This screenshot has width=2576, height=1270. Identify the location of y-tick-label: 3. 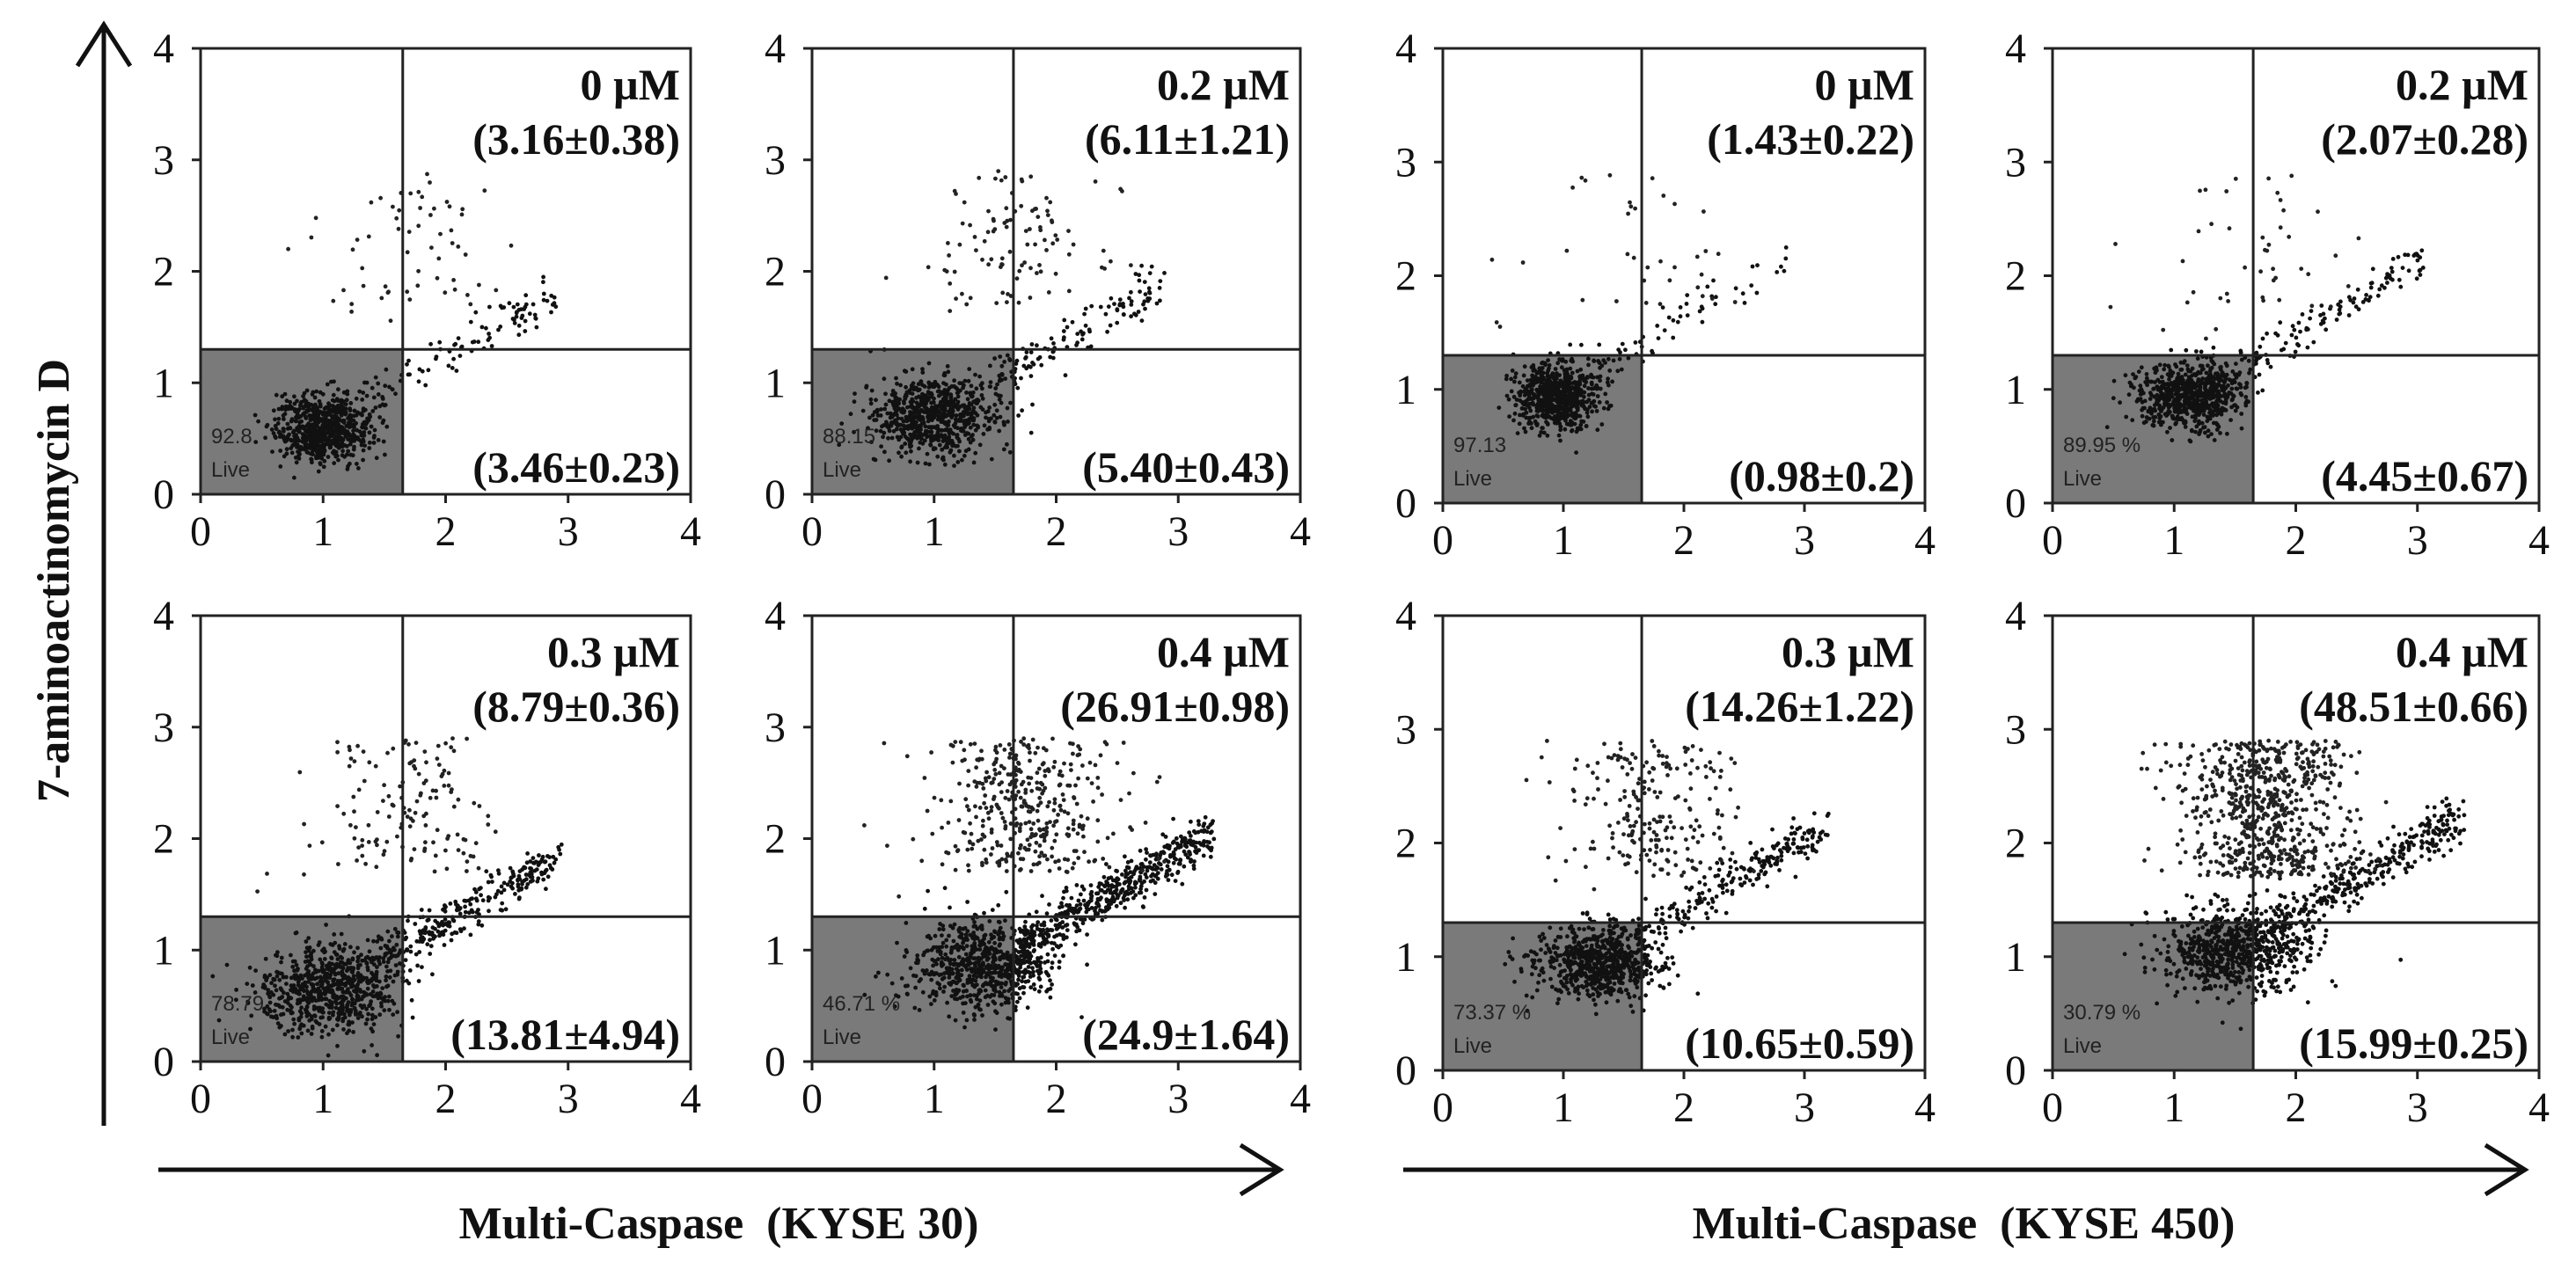
(163, 728).